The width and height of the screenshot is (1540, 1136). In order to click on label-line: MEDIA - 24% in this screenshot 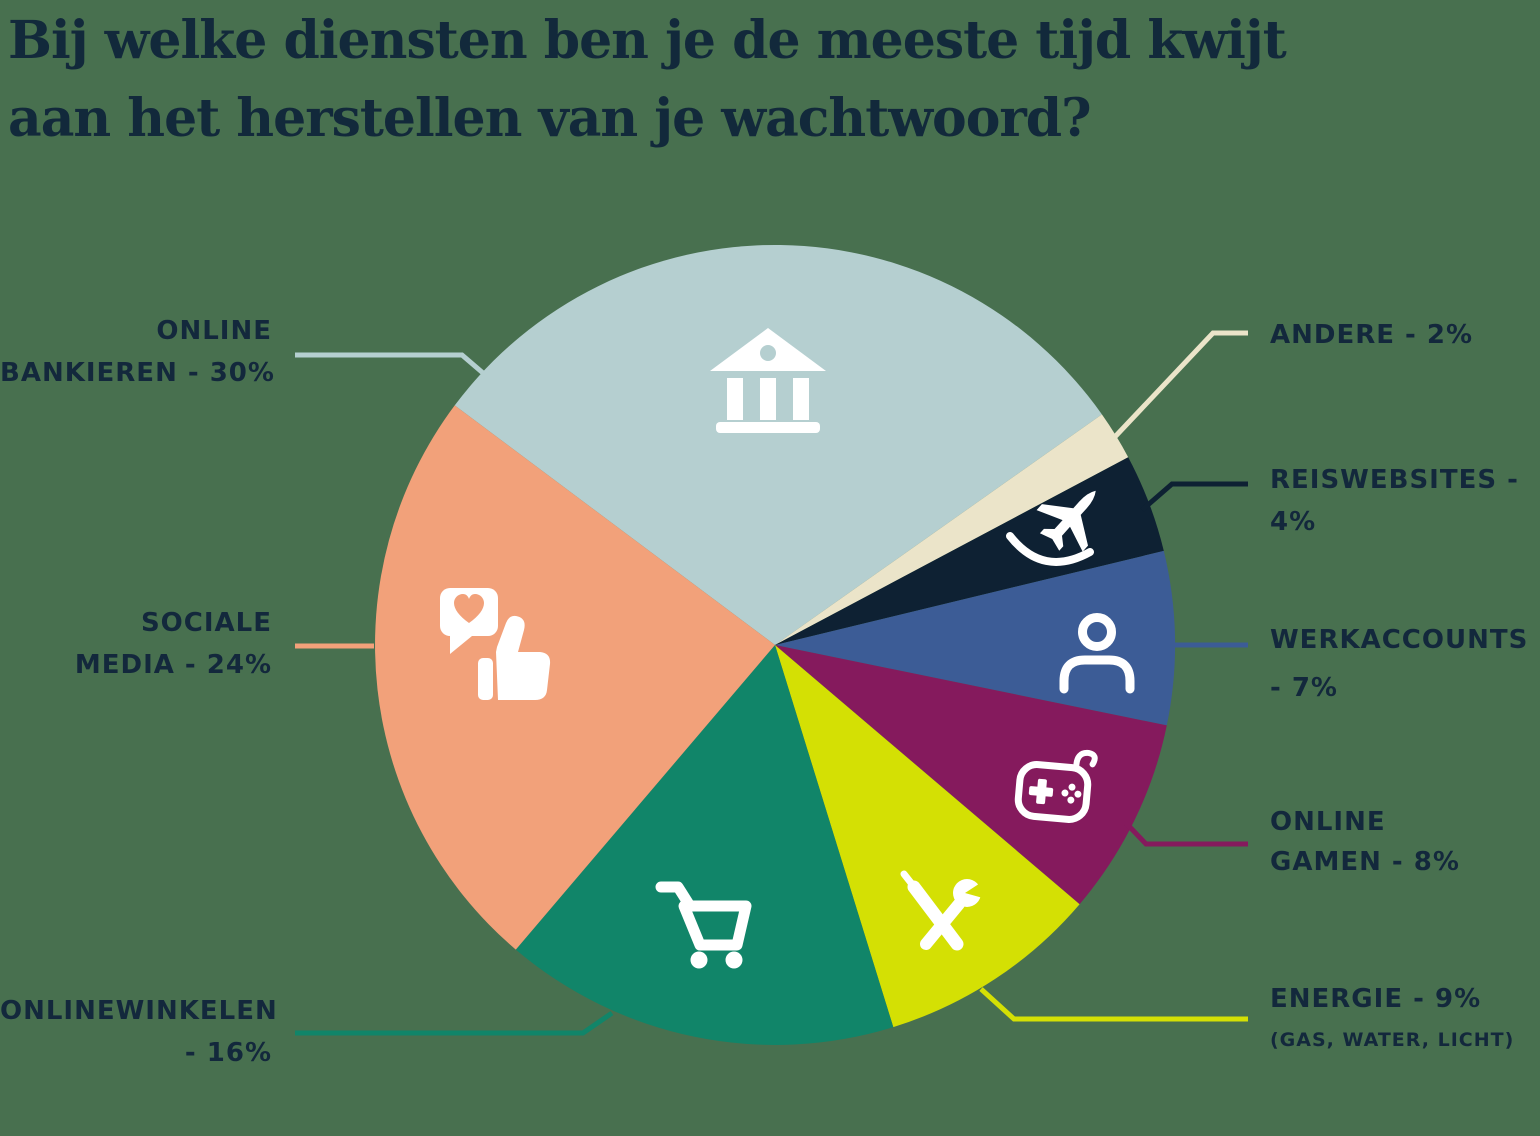, I will do `click(173, 665)`.